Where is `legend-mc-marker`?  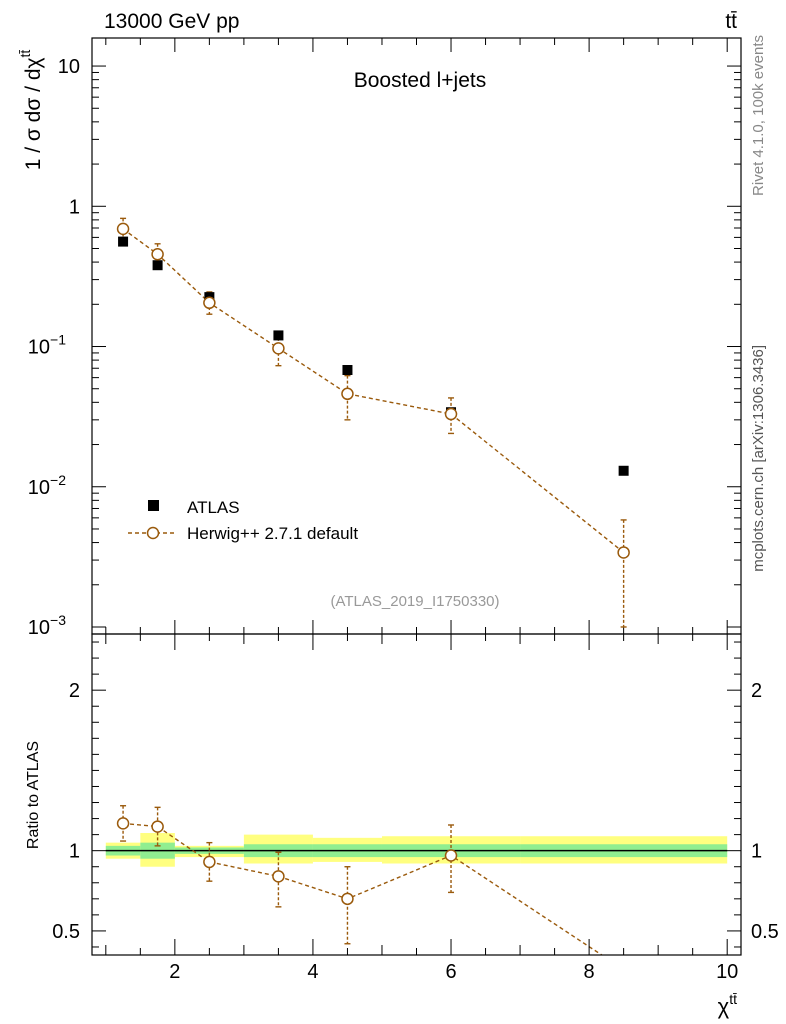
legend-mc-marker is located at coordinates (153, 533).